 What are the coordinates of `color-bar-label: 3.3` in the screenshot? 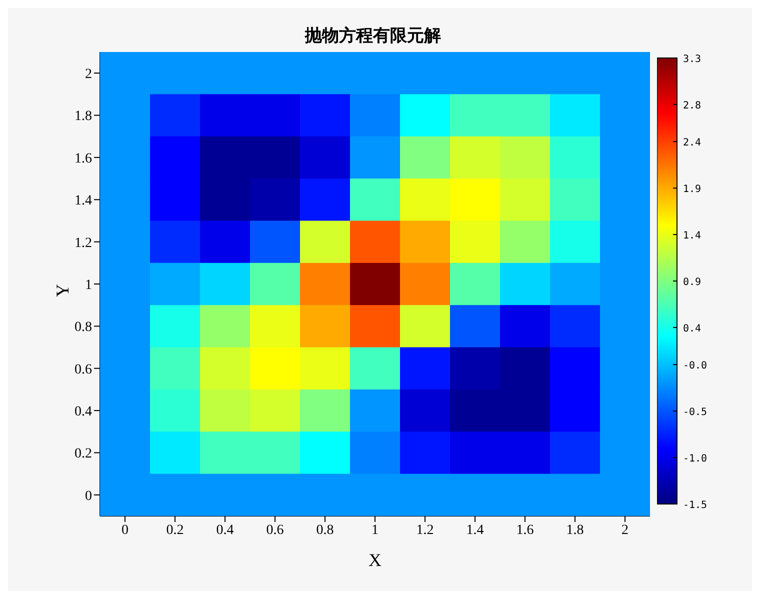 It's located at (692, 59).